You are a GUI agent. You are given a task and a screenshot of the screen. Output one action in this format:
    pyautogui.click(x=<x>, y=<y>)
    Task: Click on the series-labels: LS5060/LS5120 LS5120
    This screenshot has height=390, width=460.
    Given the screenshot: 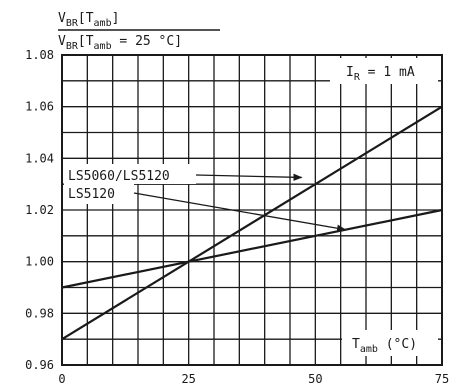 What is the action you would take?
    pyautogui.click(x=130, y=184)
    